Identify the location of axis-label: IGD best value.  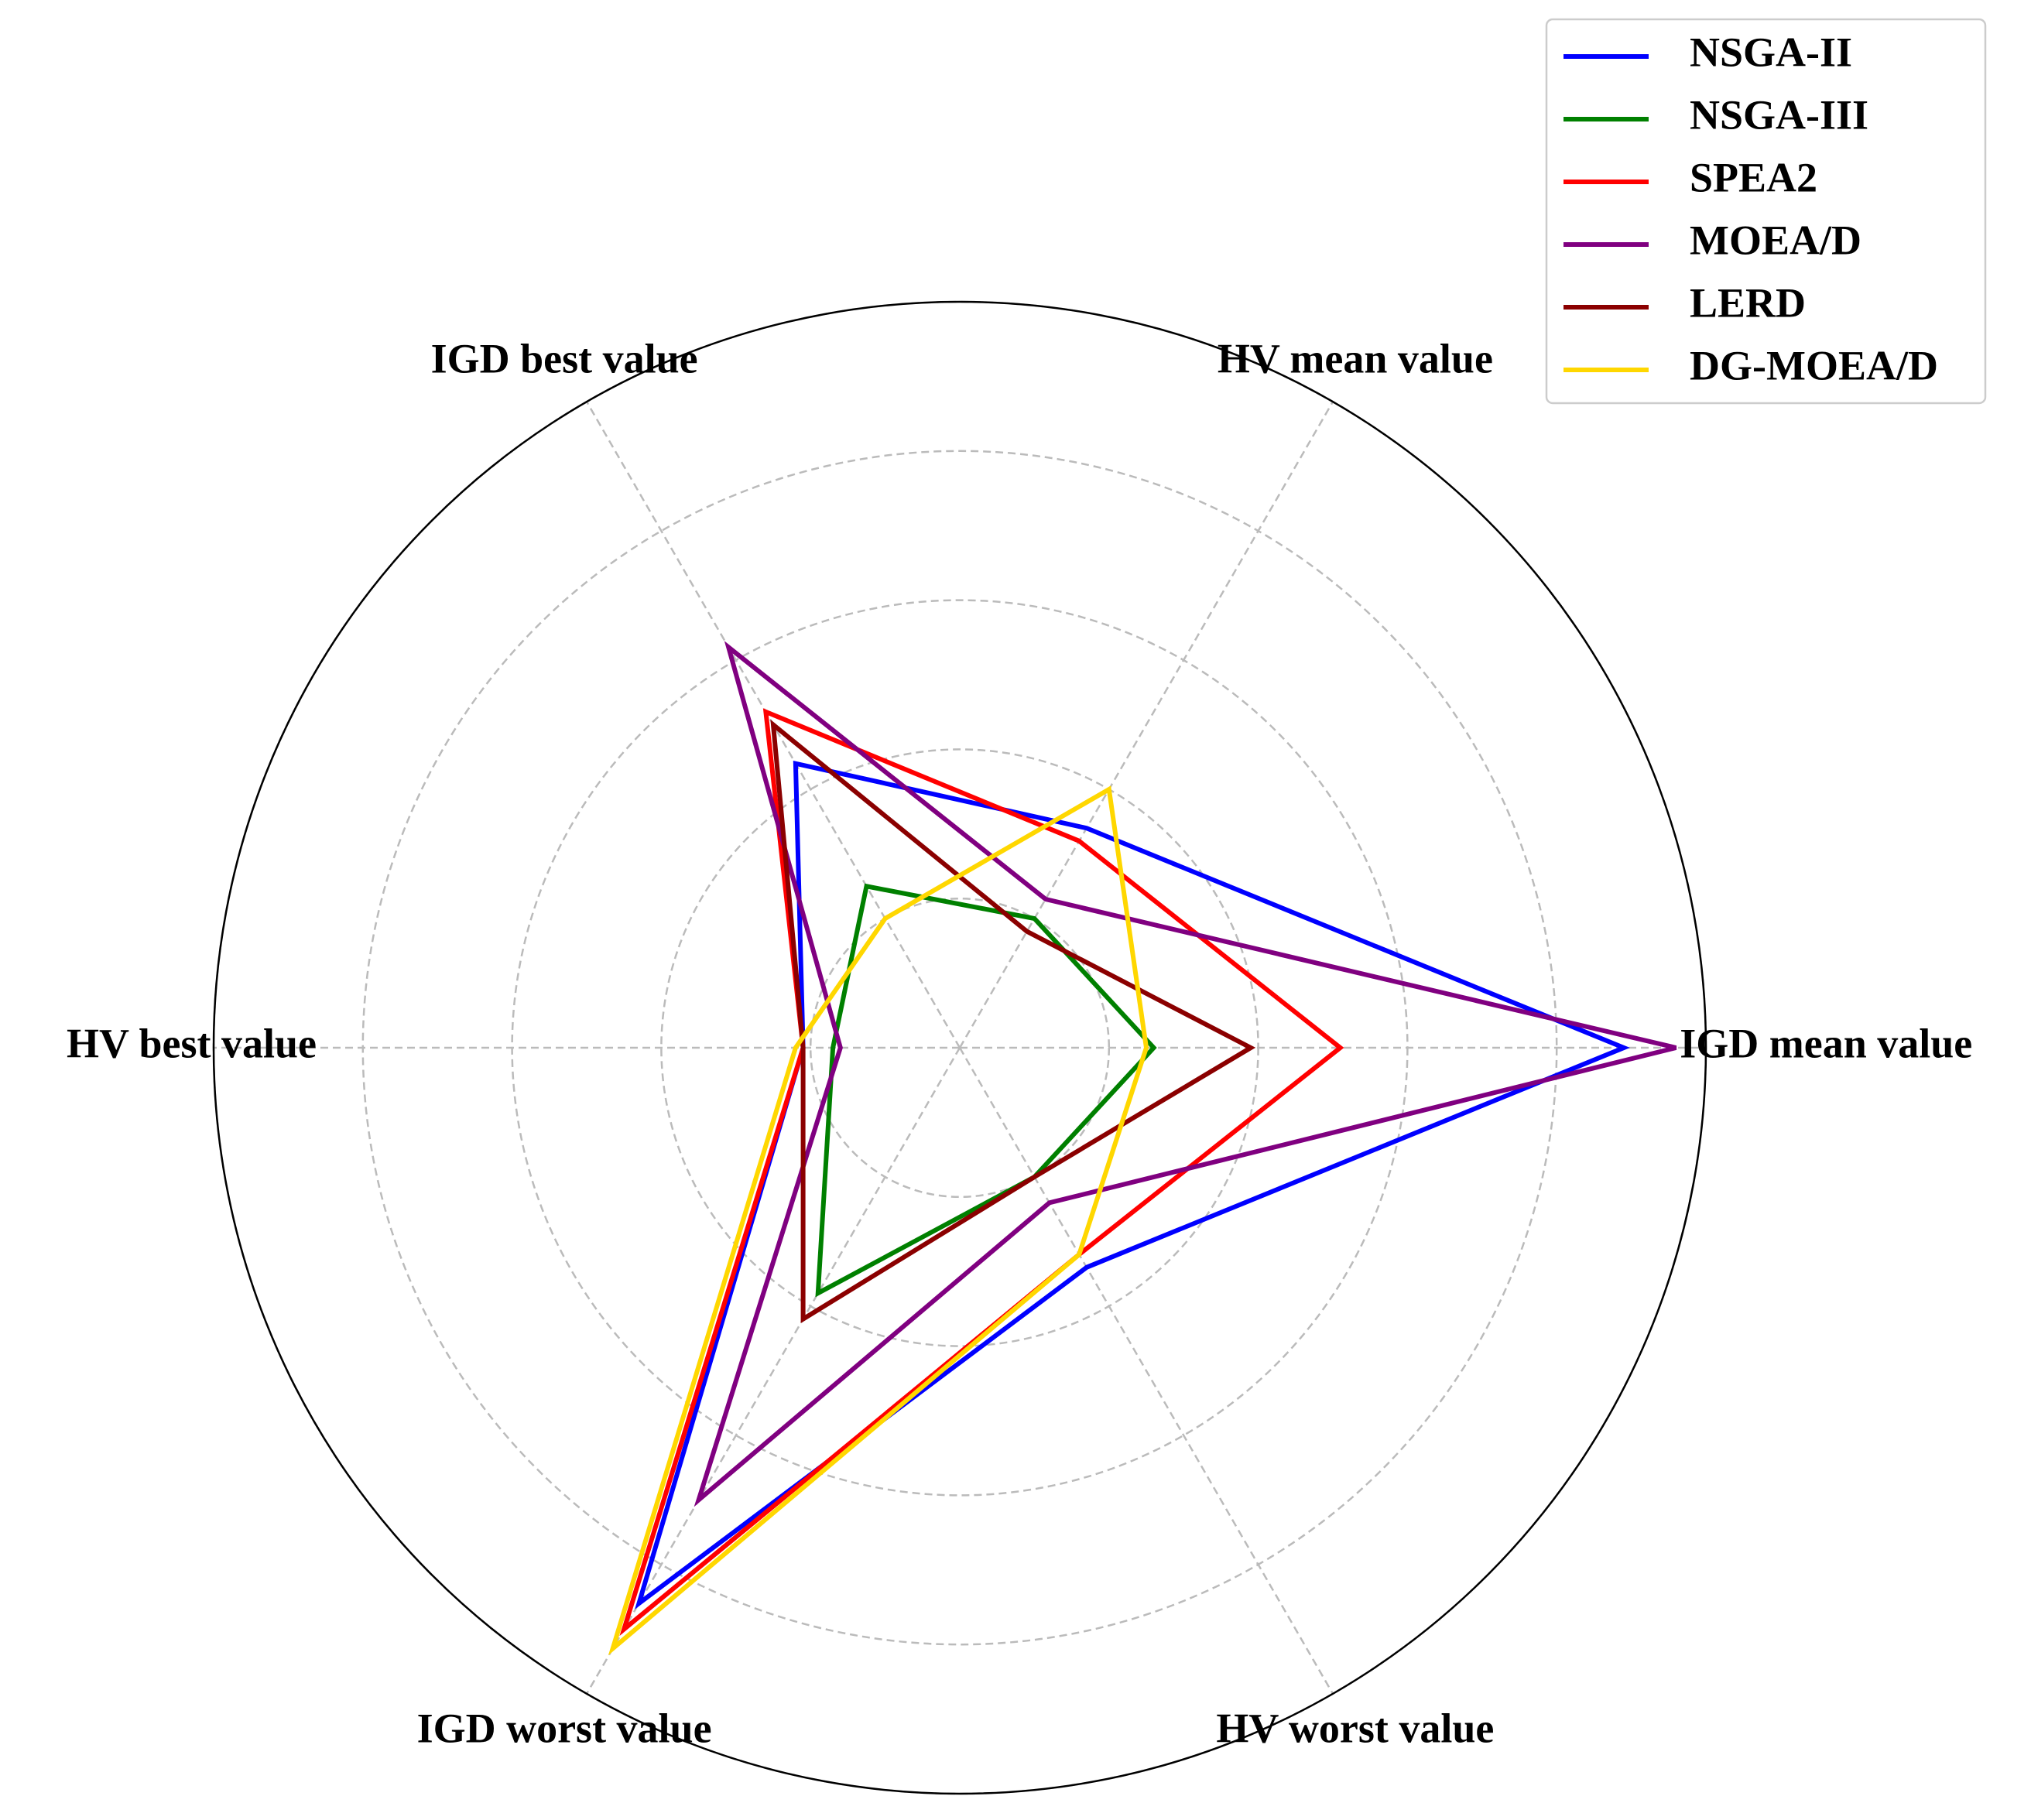
(564, 358).